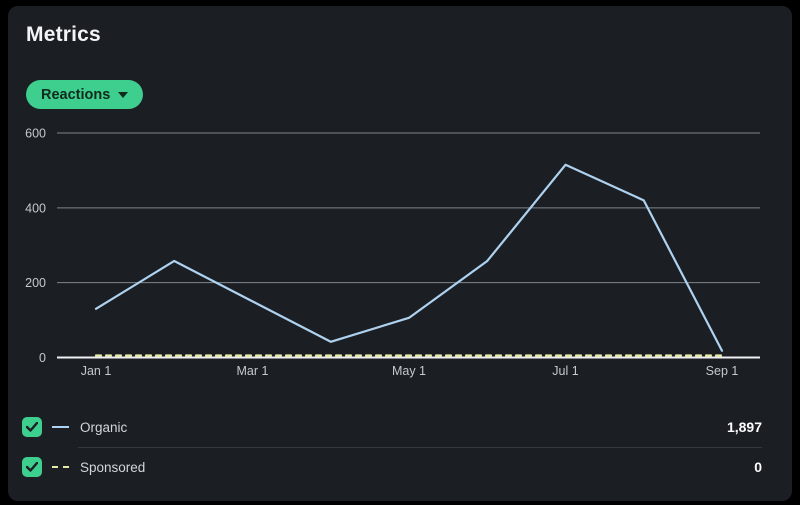 The image size is (800, 505). I want to click on svg-text: 0, so click(42, 358).